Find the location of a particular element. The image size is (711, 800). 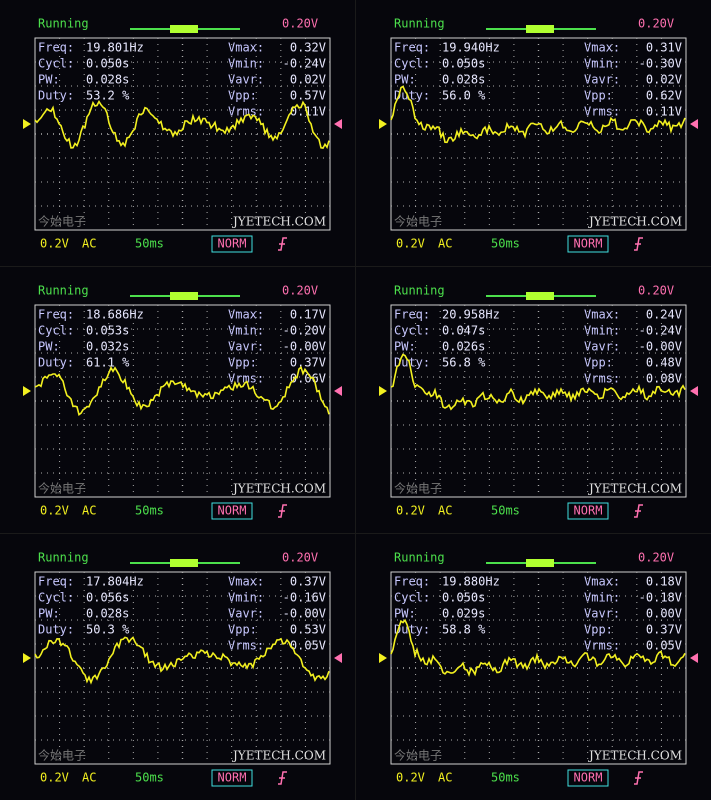

measure-value: 0.047s is located at coordinates (463, 331).